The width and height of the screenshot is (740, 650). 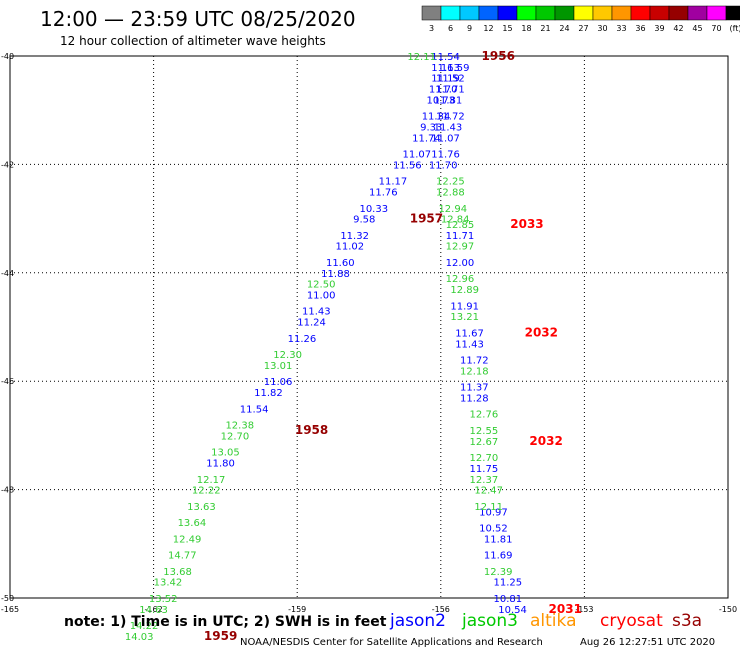 I want to click on data-point-label: 11.81, so click(x=448, y=100).